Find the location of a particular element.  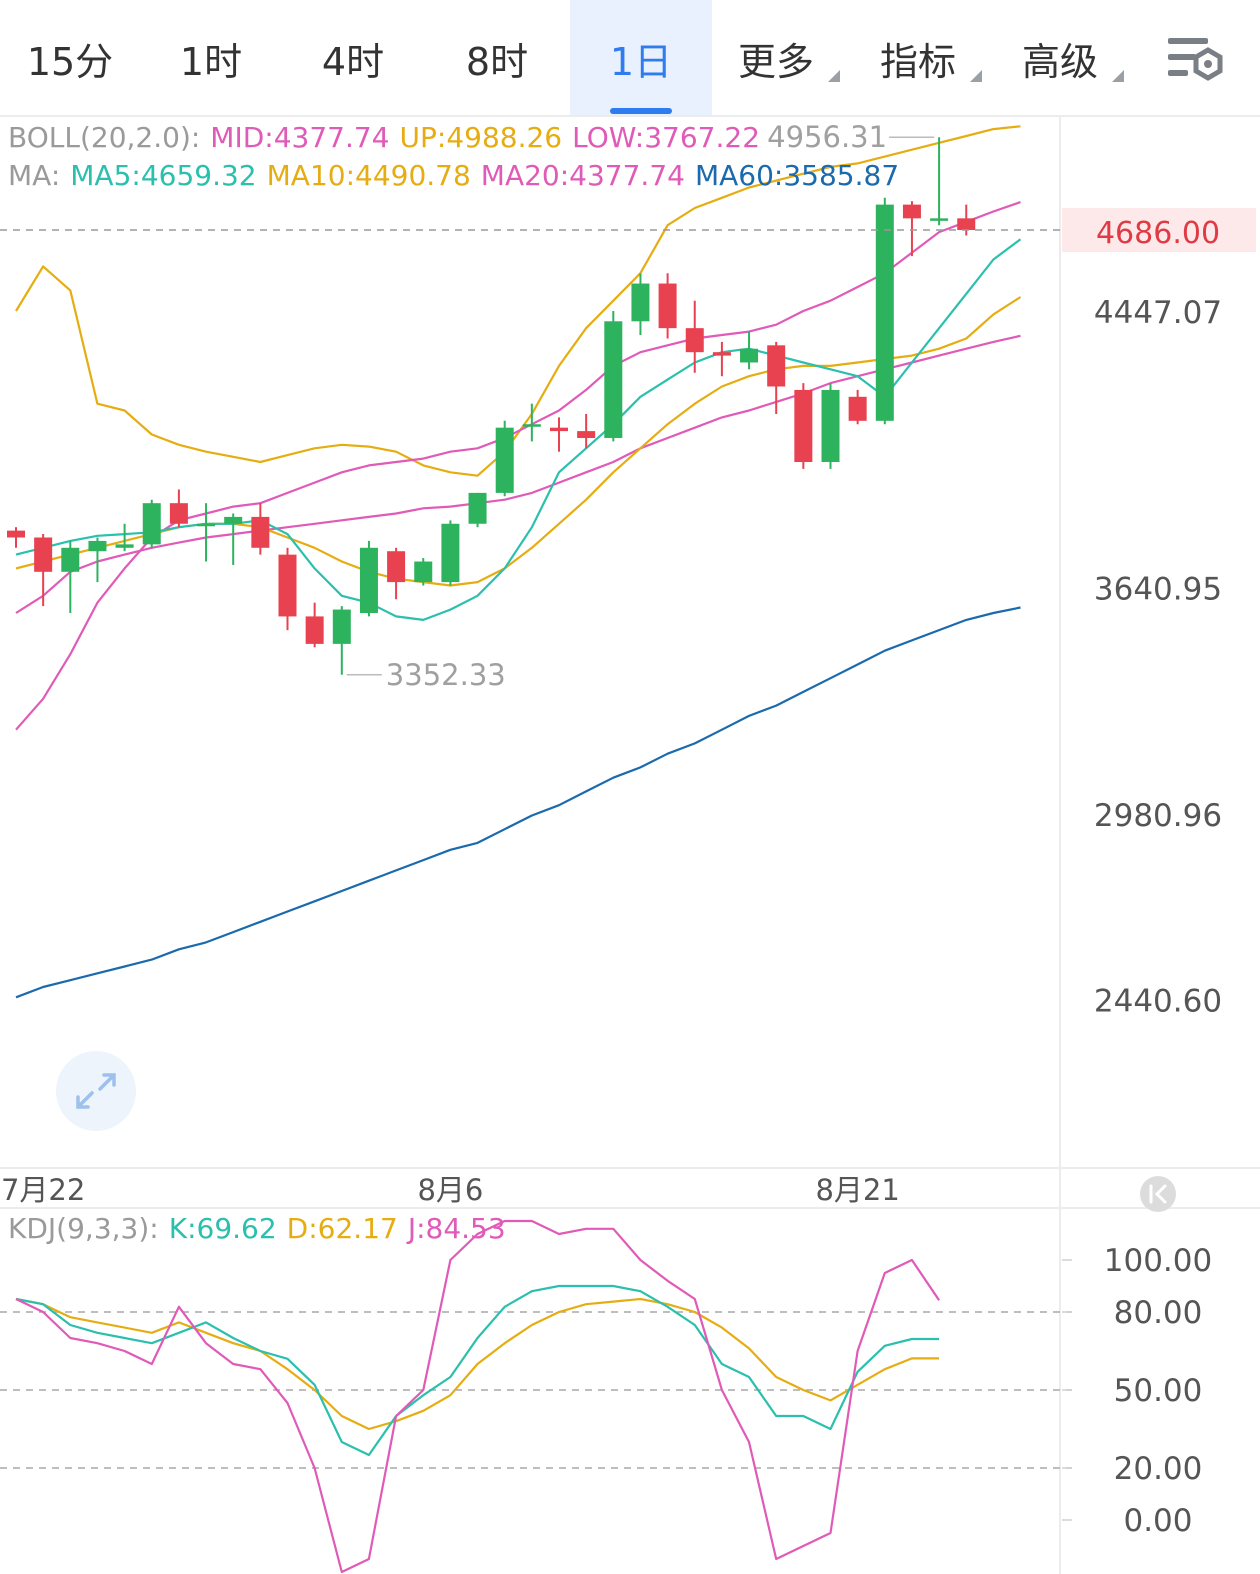

legend-boll-item: UP:4988.26 is located at coordinates (481, 137).